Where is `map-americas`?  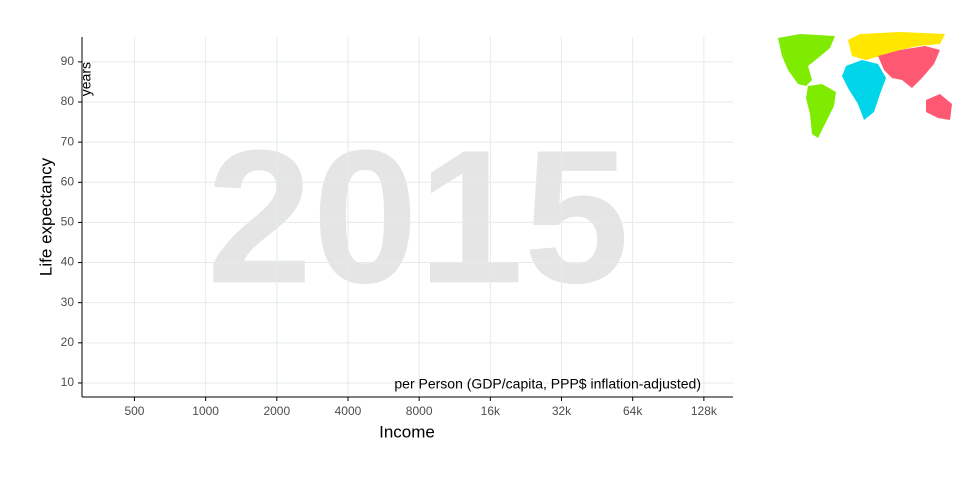
map-americas is located at coordinates (806, 60).